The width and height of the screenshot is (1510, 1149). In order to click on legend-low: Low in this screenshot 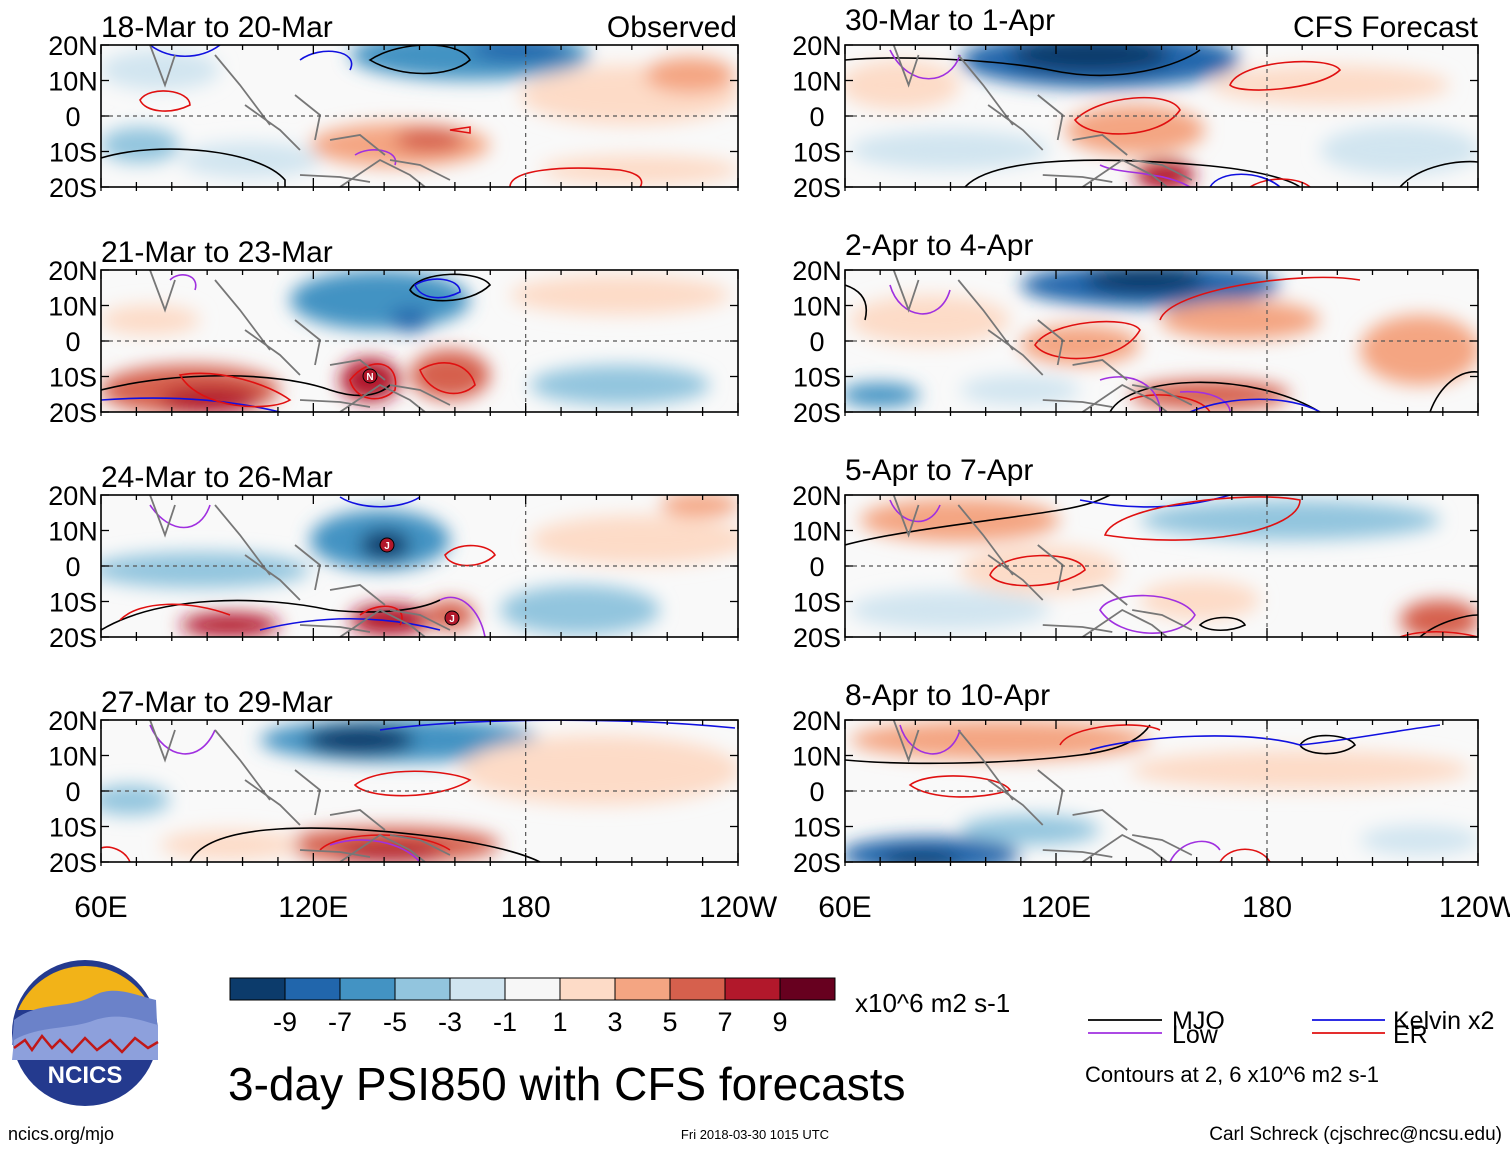, I will do `click(1195, 1035)`.